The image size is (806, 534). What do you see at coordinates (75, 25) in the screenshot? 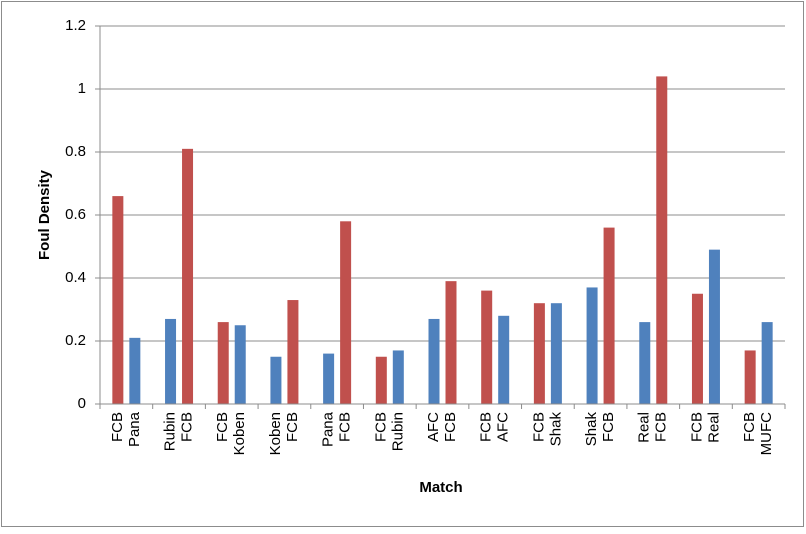
I see `y-tick-label: 1.2` at bounding box center [75, 25].